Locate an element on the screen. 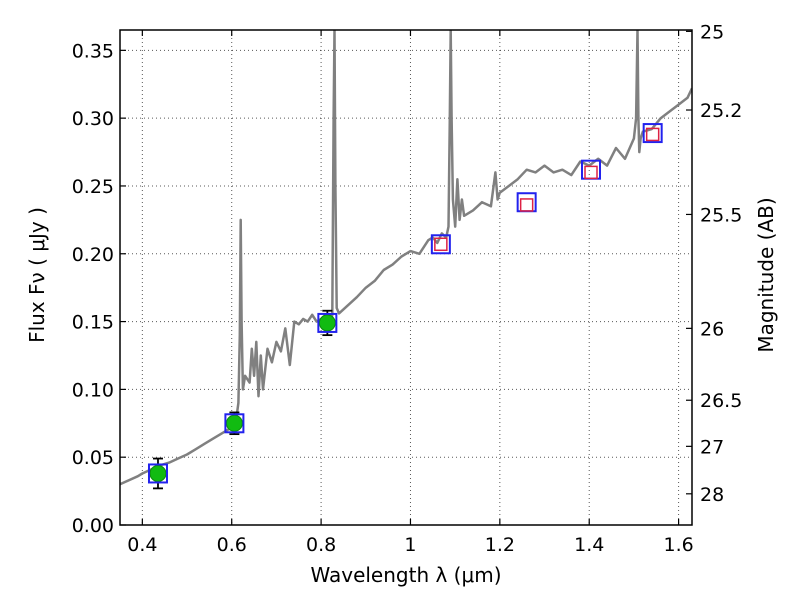 The width and height of the screenshot is (800, 600). right-tick-label: 26.5 is located at coordinates (721, 401).